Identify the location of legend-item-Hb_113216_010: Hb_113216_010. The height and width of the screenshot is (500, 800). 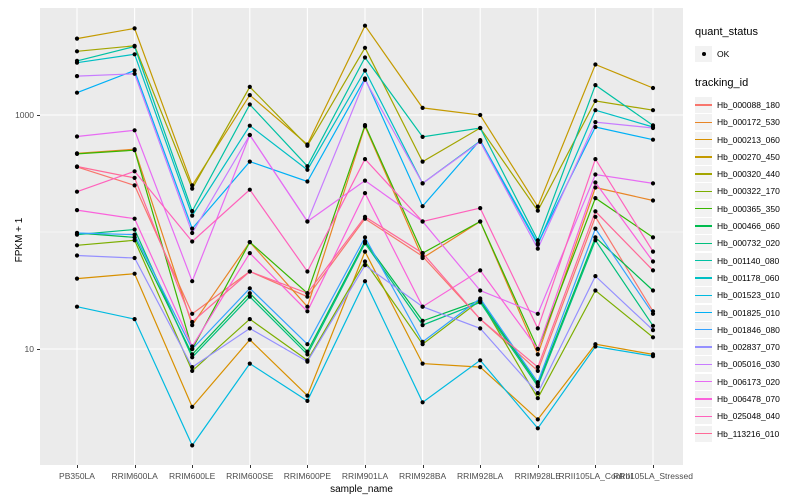
(747, 433).